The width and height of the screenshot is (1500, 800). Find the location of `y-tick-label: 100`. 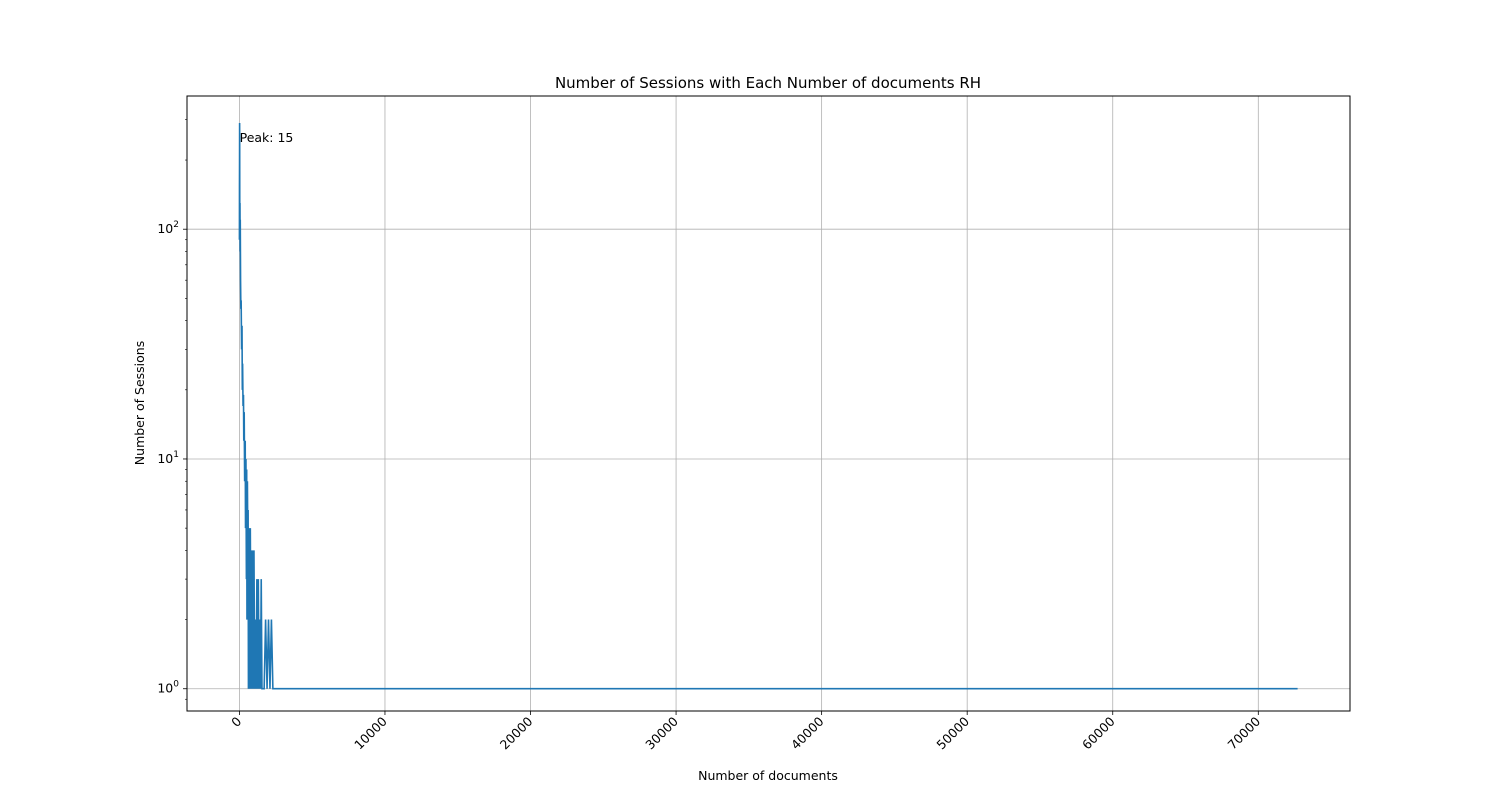

y-tick-label: 100 is located at coordinates (168, 688).